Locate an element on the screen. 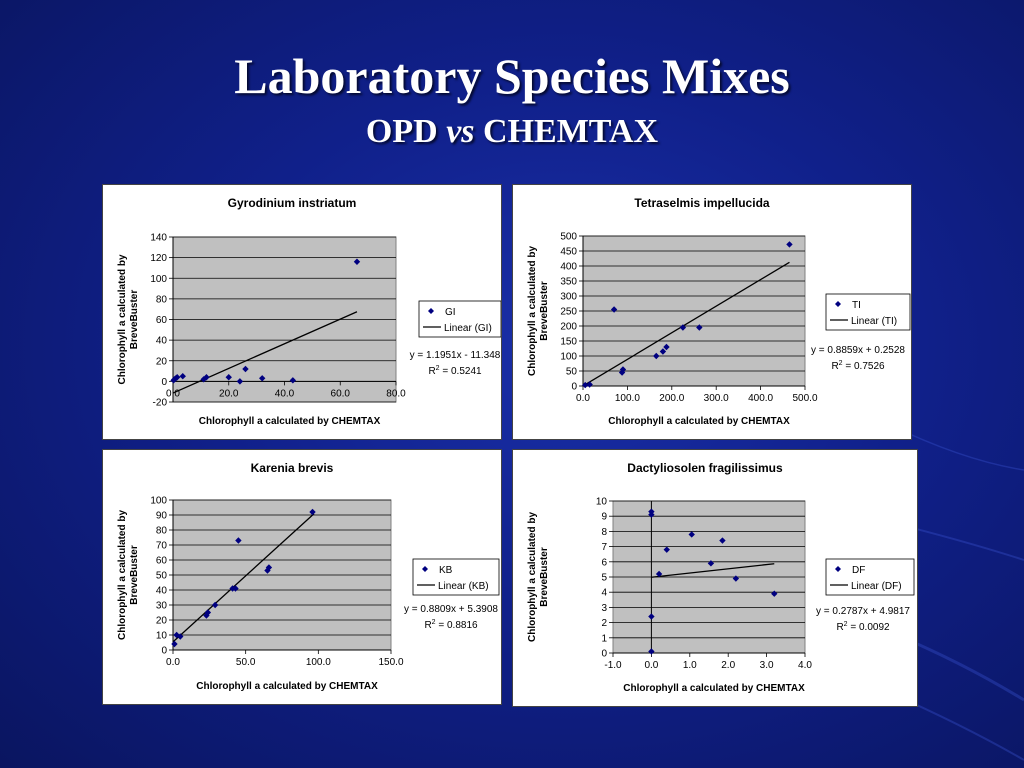 The image size is (1024, 768). r-squared: R2 = 0.0092 is located at coordinates (863, 627).